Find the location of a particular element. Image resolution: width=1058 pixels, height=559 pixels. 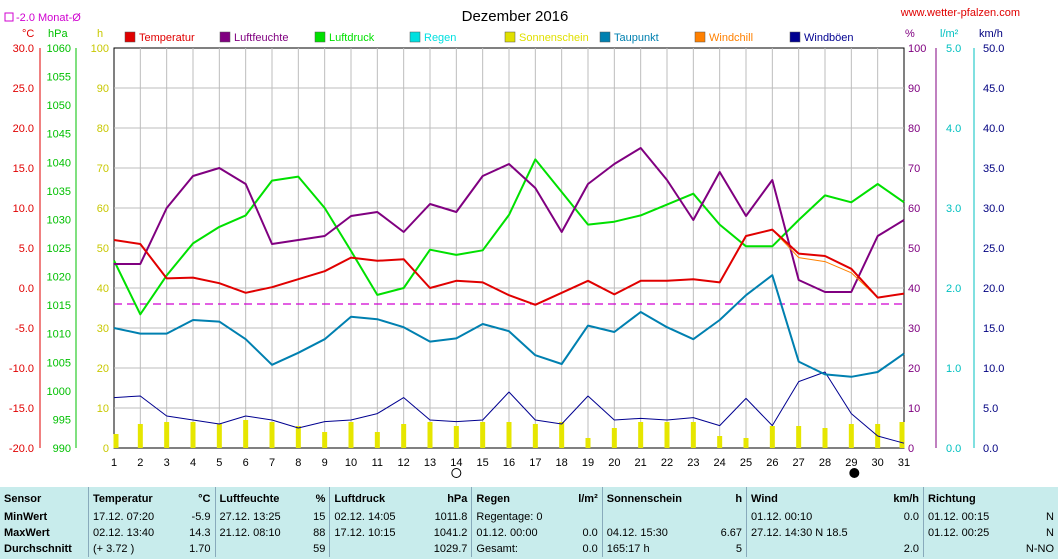

wind-tick-label: 25.0 is located at coordinates (993, 249).